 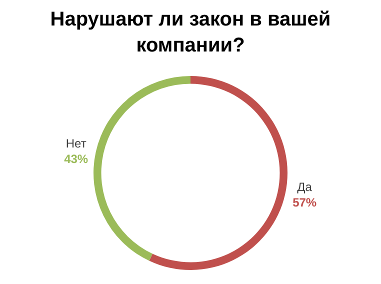 What do you see at coordinates (76, 159) in the screenshot?
I see `data-label: 43%` at bounding box center [76, 159].